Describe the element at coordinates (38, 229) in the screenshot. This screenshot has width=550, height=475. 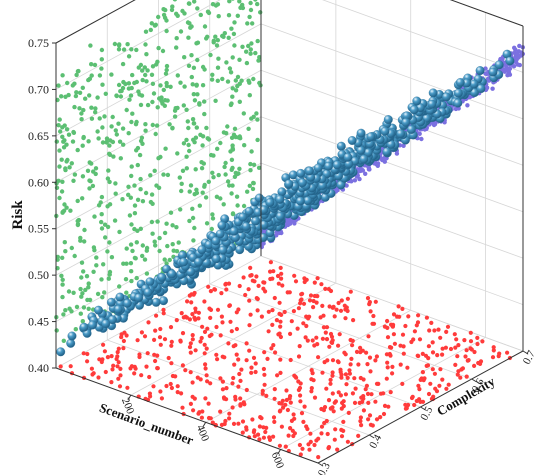
I see `z-tick-label: 0.55` at that location.